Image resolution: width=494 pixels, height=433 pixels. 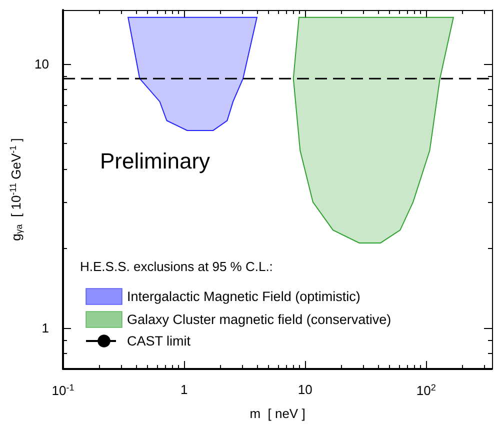 I want to click on x-axis-title: m [ neV ], so click(x=278, y=413).